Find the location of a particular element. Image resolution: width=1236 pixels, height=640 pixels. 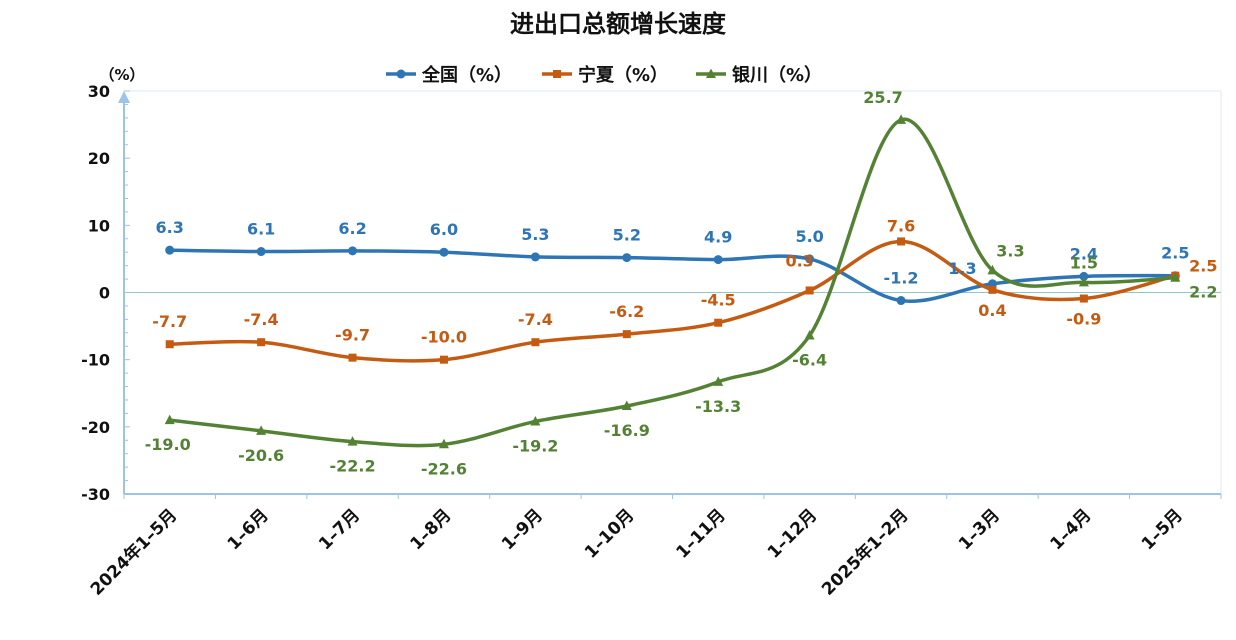

data-label-ningxia: -10.0 is located at coordinates (444, 337).